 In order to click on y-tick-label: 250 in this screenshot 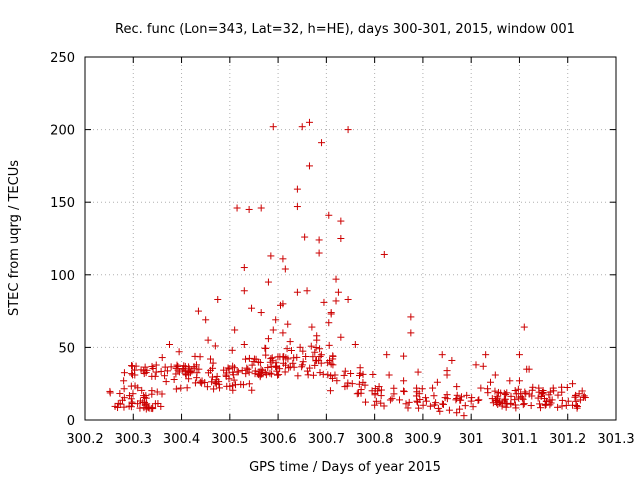, I will do `click(62, 58)`.